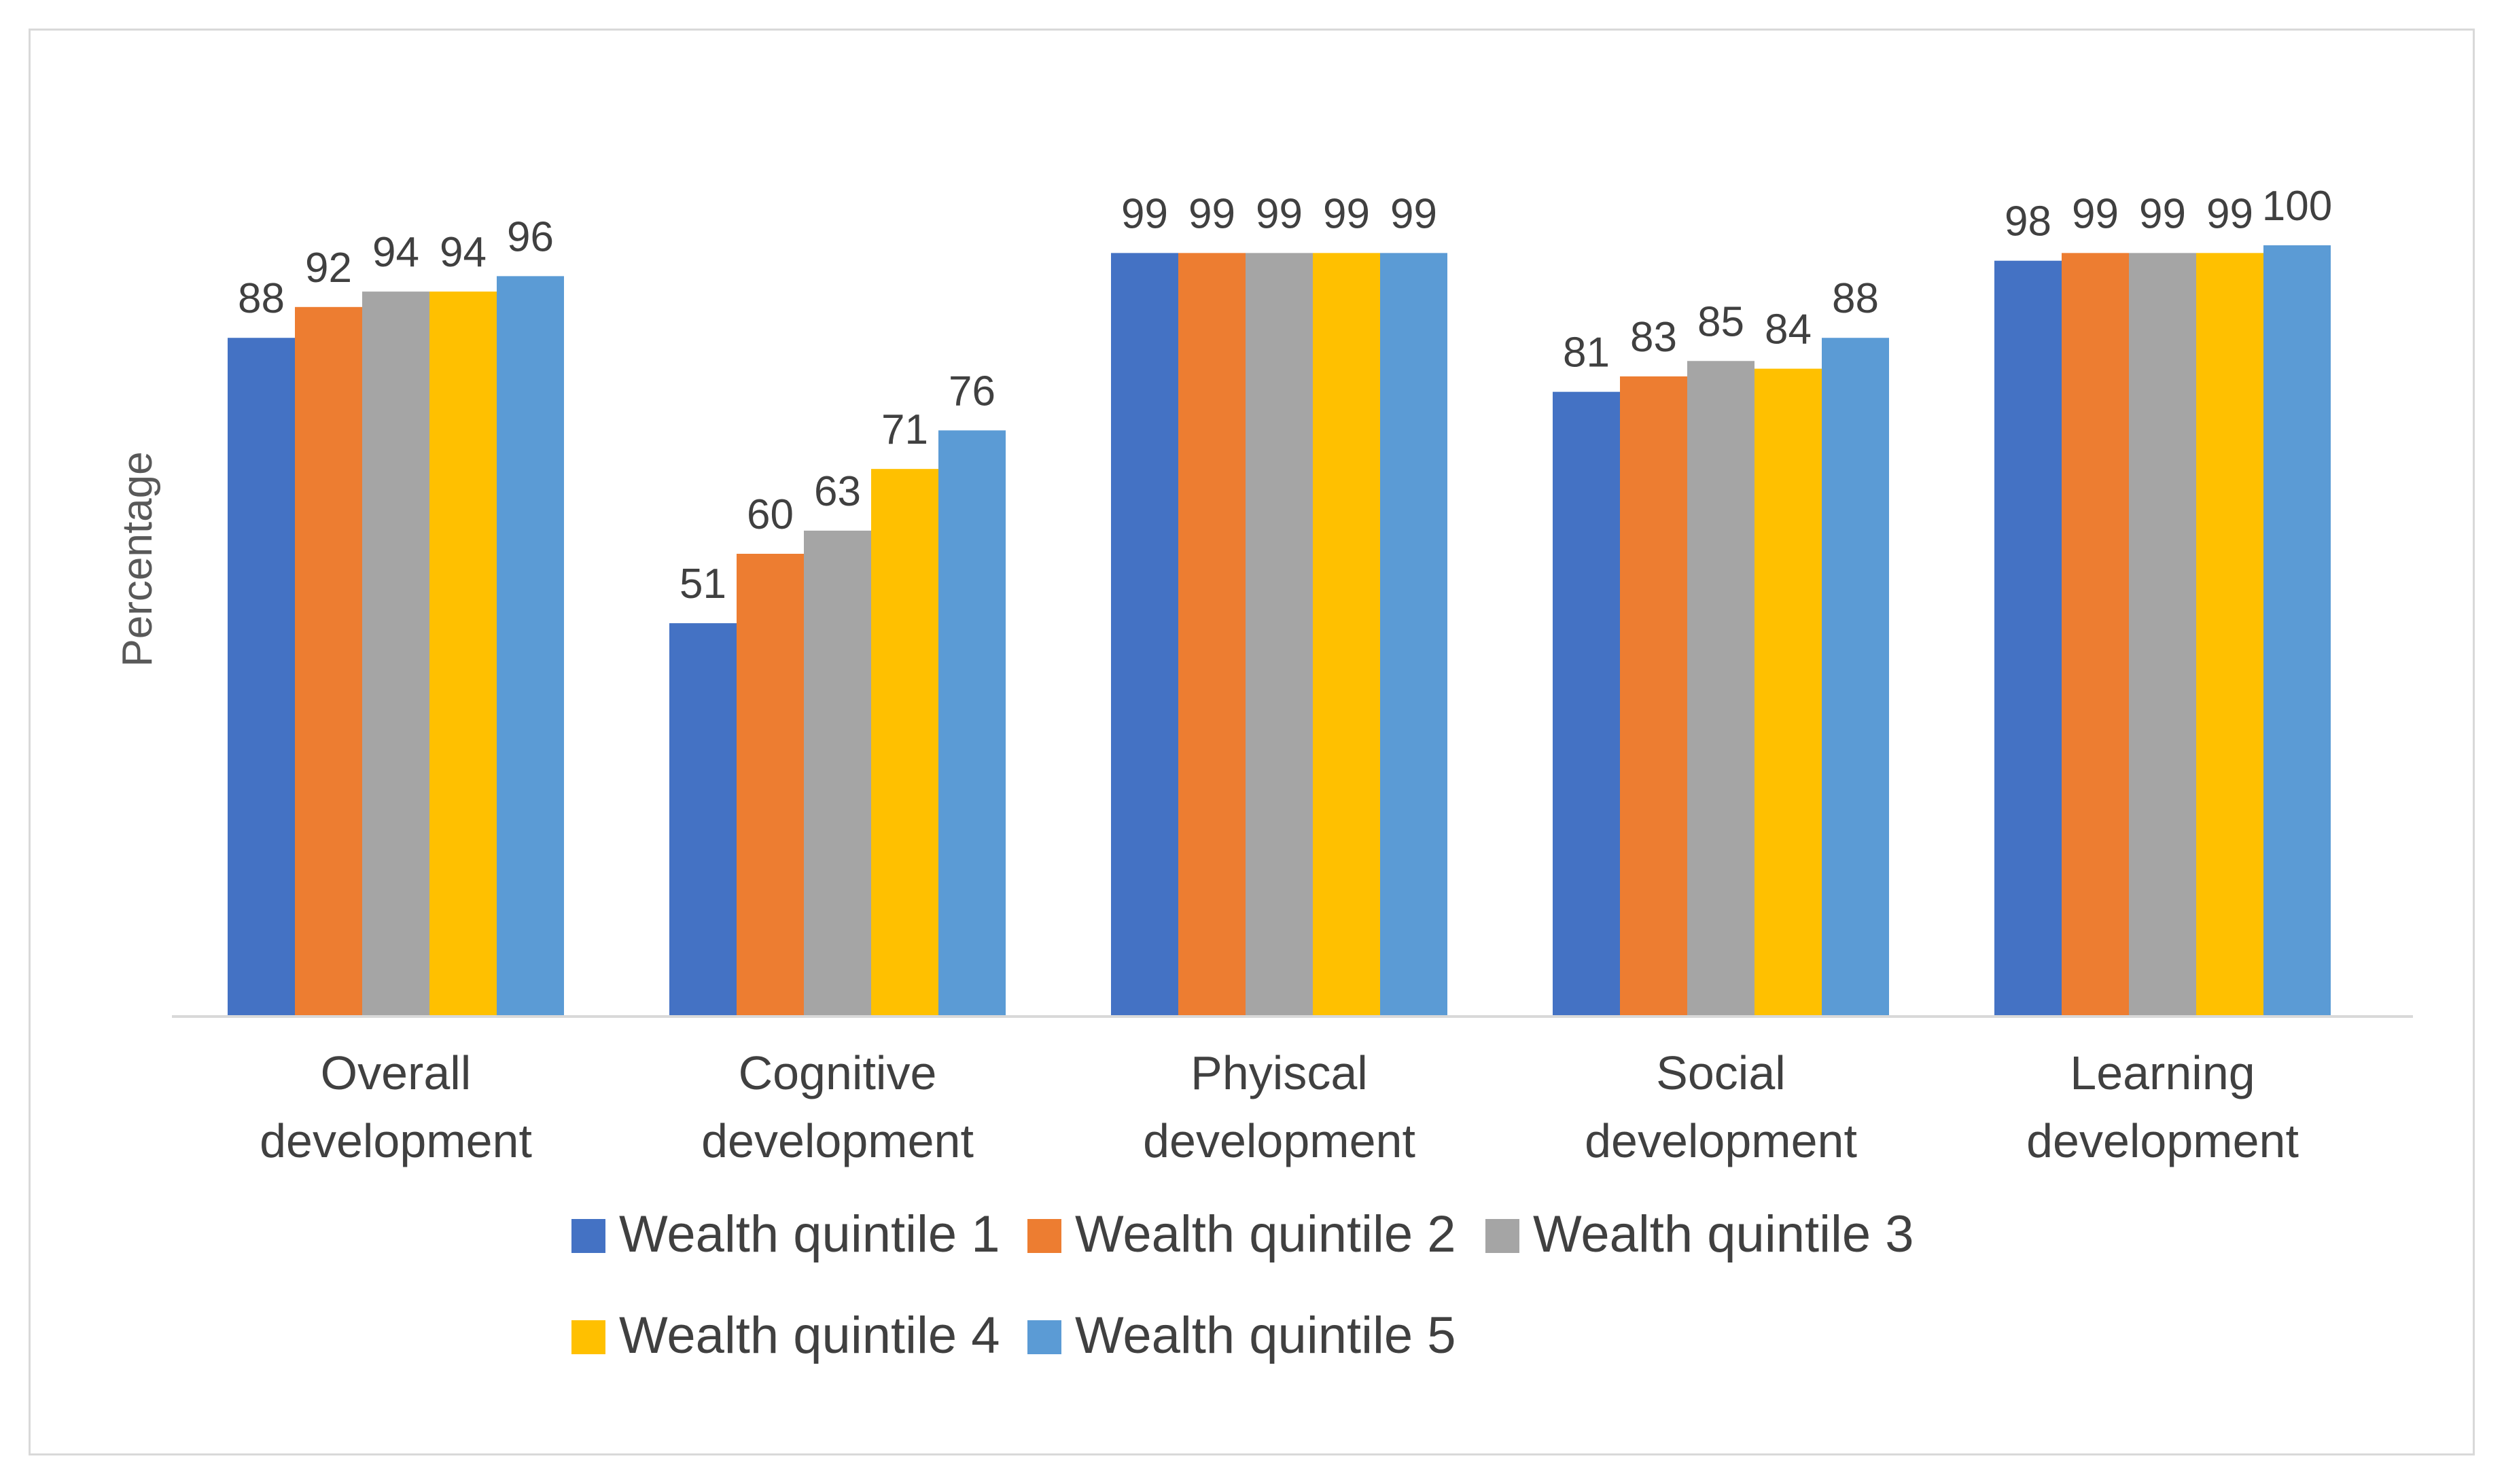 This screenshot has height=1484, width=2504. I want to click on data-label-3-series-3: 99, so click(1279, 213).